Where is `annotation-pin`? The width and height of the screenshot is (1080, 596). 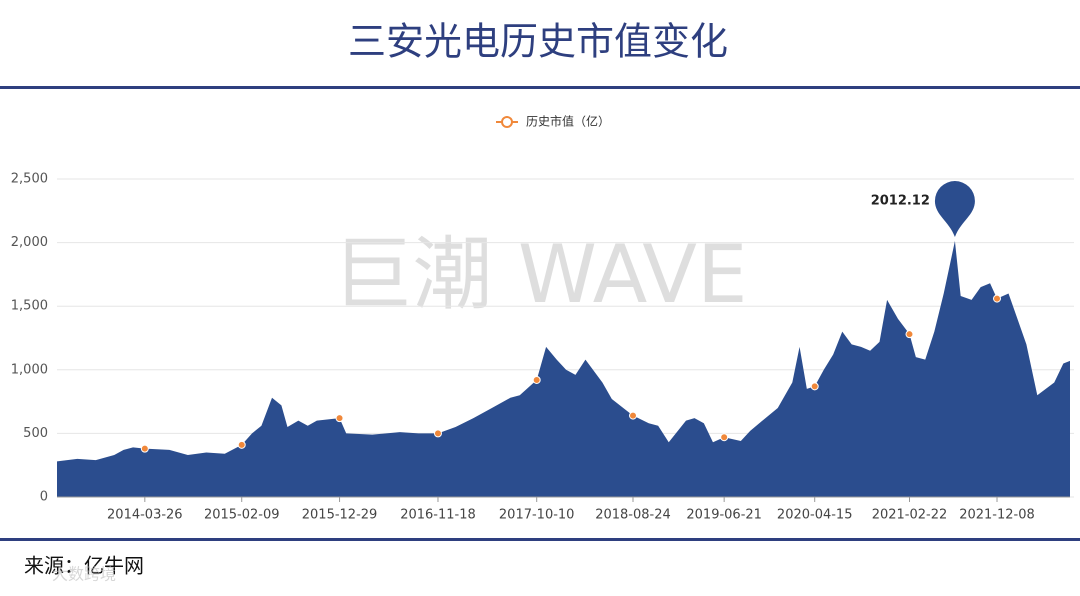
annotation-pin is located at coordinates (954, 209).